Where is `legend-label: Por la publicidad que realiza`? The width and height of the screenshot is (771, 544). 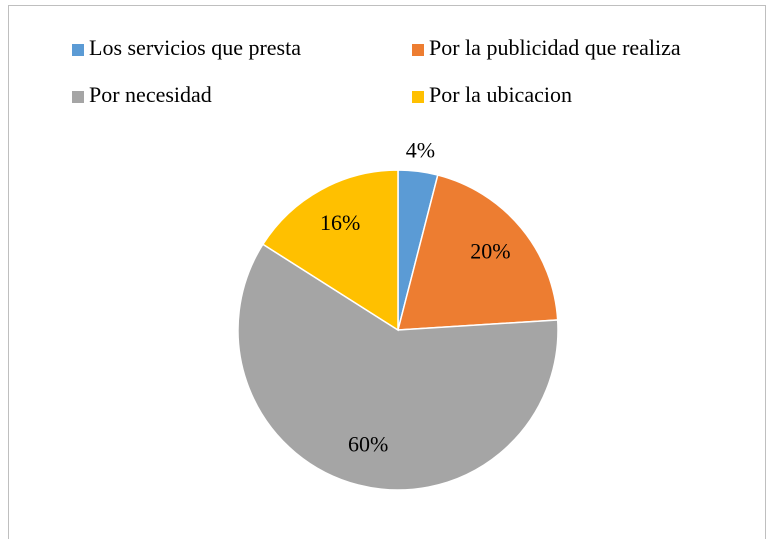 legend-label: Por la publicidad que realiza is located at coordinates (555, 47).